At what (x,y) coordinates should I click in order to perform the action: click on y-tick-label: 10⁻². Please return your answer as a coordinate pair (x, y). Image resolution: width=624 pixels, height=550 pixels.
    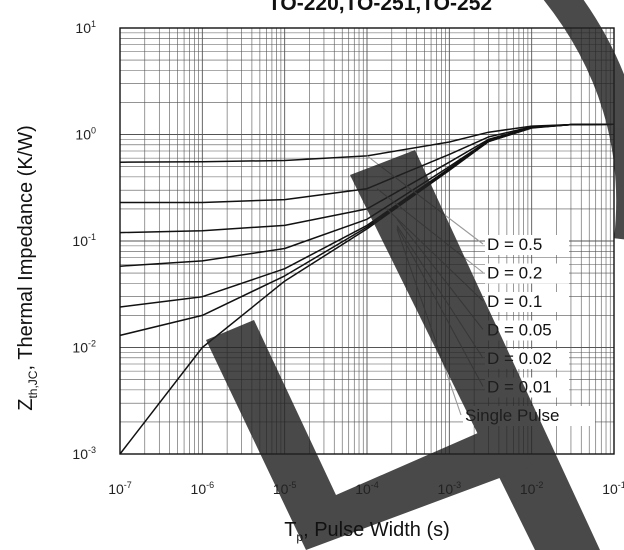
    Looking at the image, I should click on (84, 347).